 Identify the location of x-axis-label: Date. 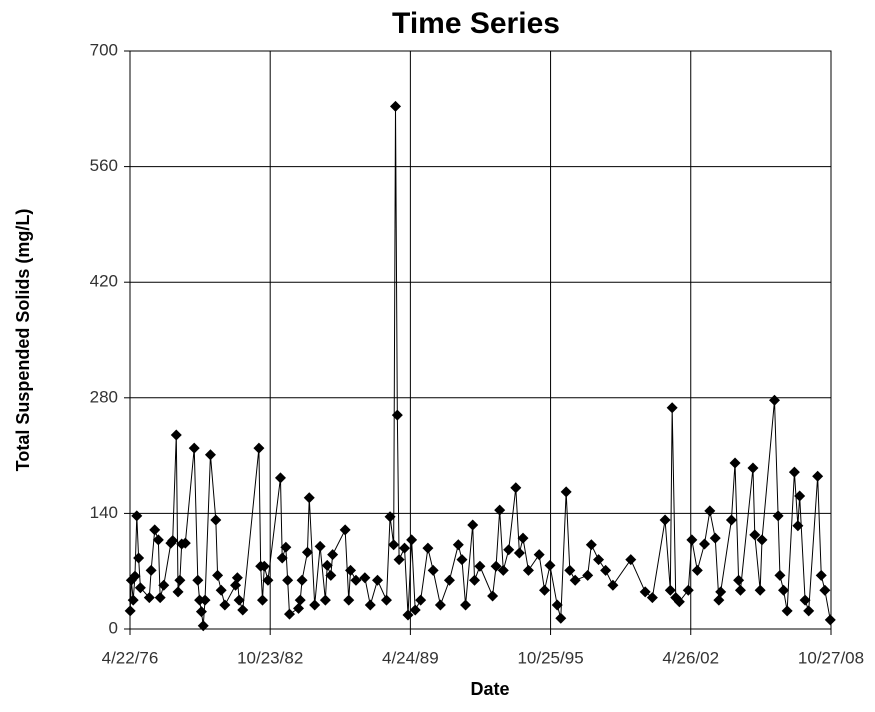
(489, 689).